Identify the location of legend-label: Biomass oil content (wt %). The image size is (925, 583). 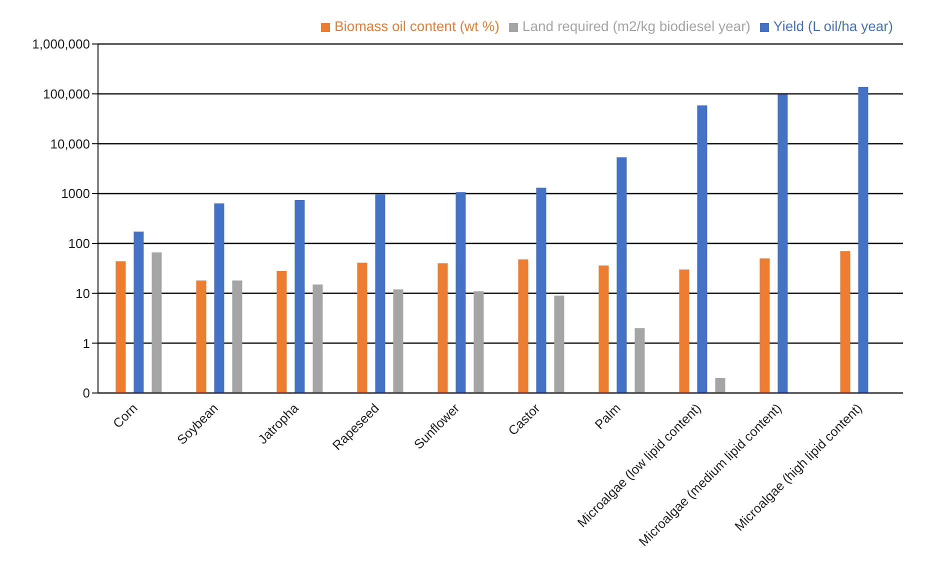
(417, 26).